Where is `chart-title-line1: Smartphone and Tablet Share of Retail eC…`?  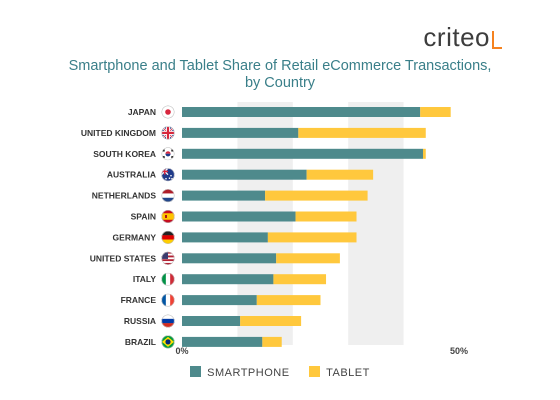
chart-title-line1: Smartphone and Tablet Share of Retail eC… is located at coordinates (280, 66).